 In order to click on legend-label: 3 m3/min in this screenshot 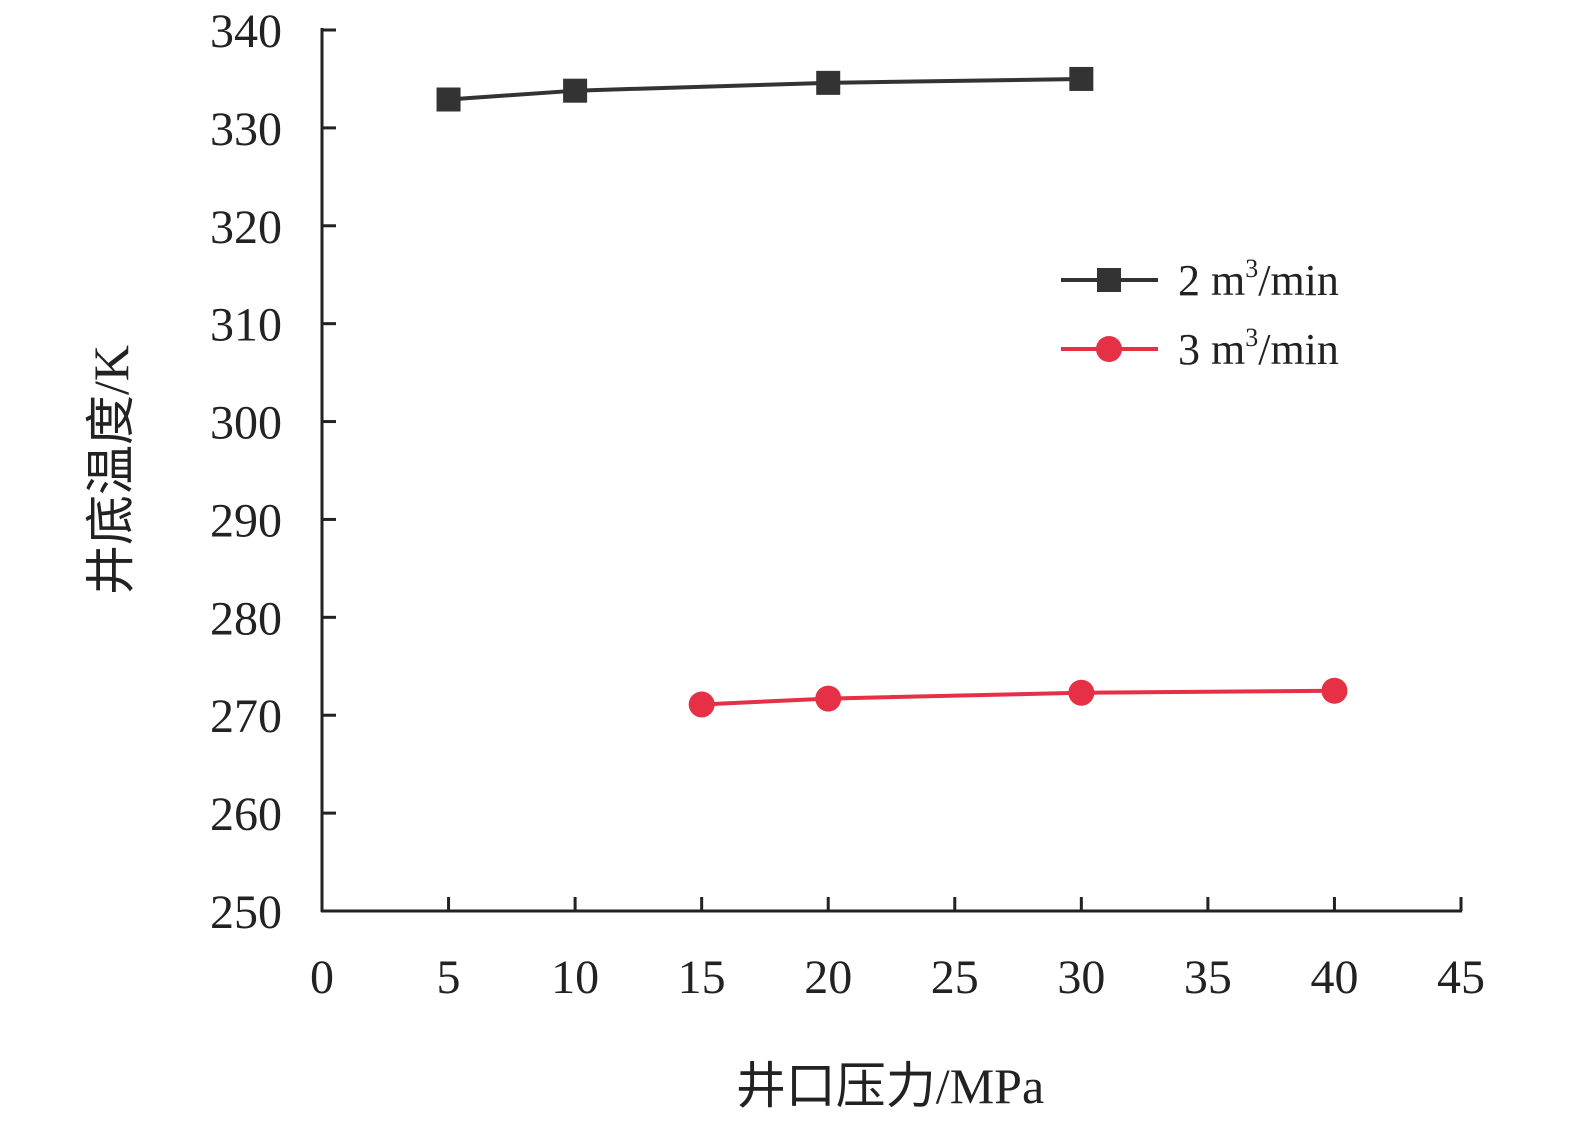, I will do `click(1258, 348)`.